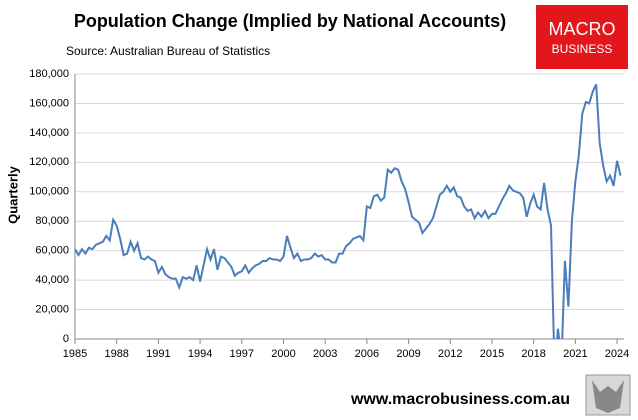 Image resolution: width=638 pixels, height=420 pixels. I want to click on y-tick-label: 20,000, so click(52, 309).